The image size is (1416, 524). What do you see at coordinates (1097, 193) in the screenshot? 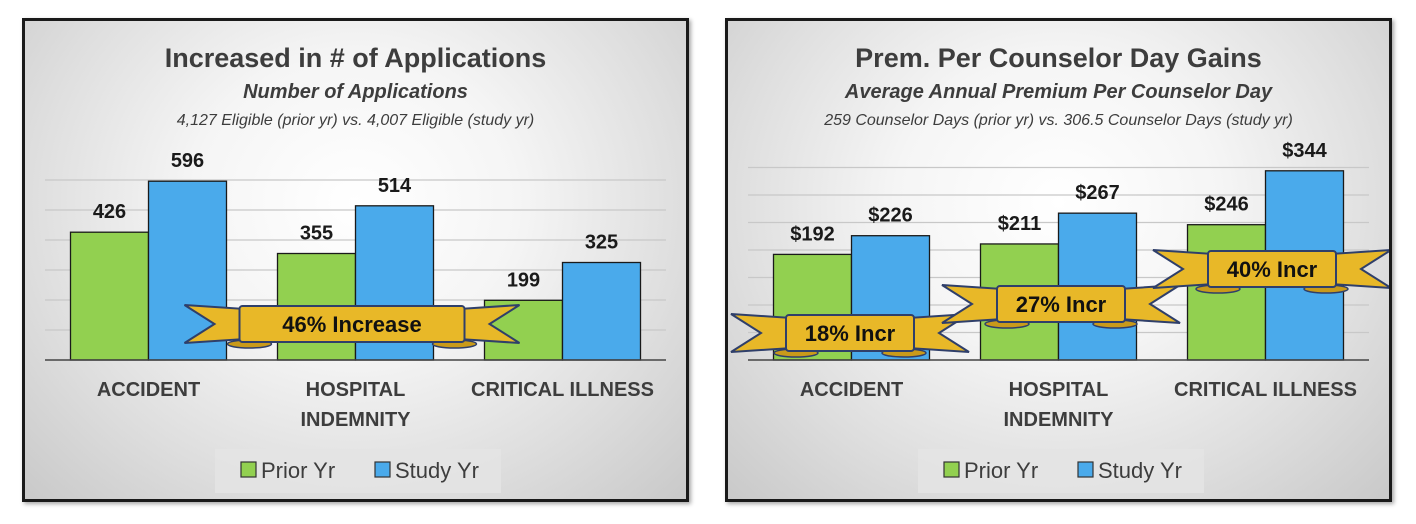
I see `data-label: $267` at bounding box center [1097, 193].